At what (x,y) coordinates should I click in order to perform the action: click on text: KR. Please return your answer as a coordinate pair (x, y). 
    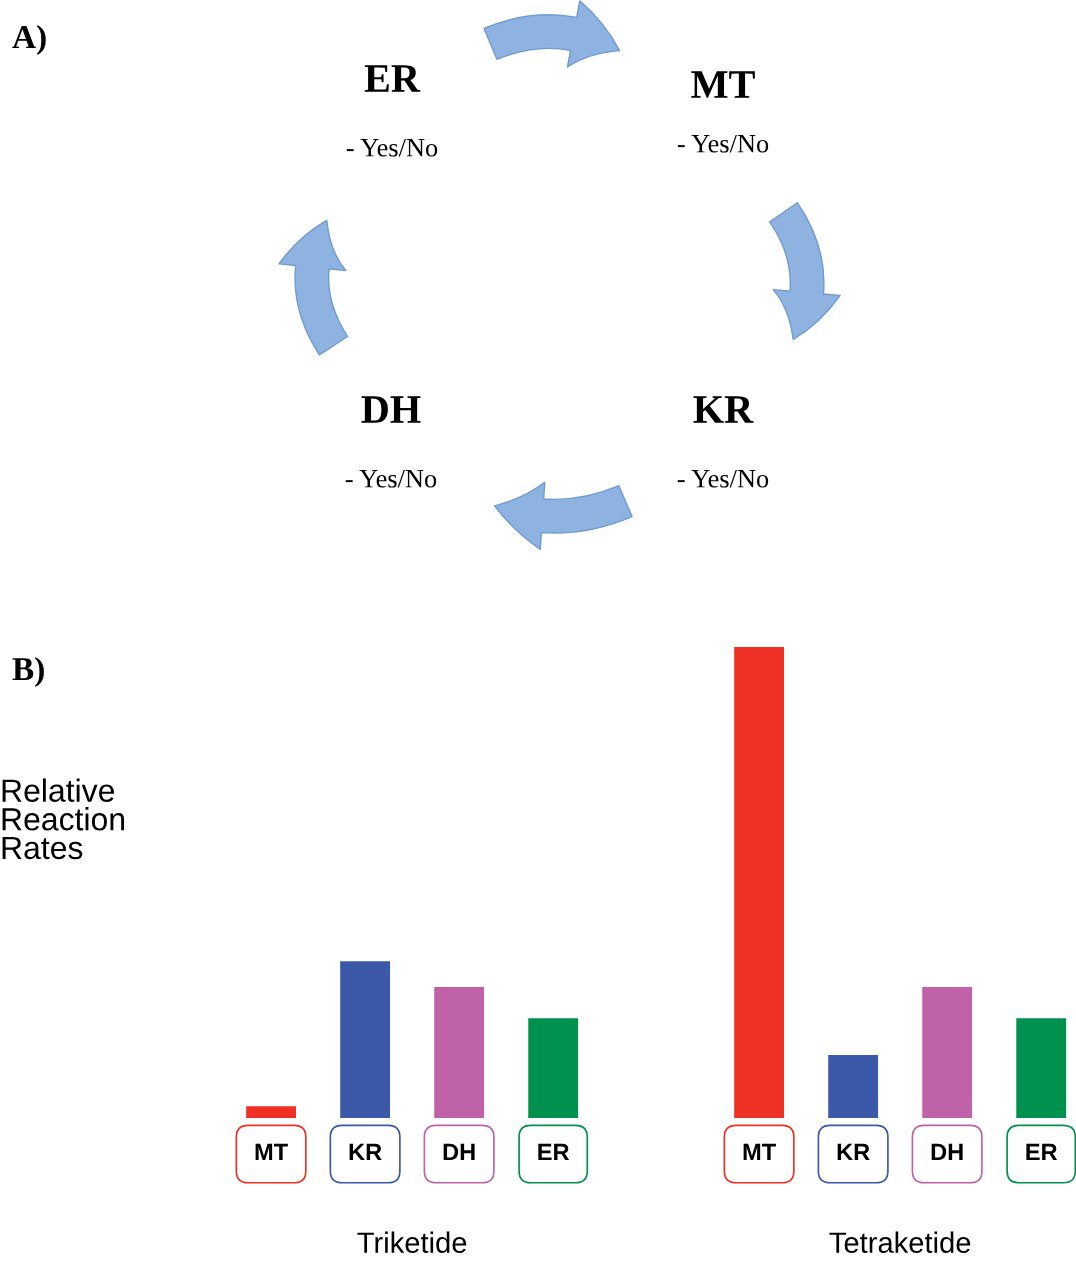
    Looking at the image, I should click on (723, 409).